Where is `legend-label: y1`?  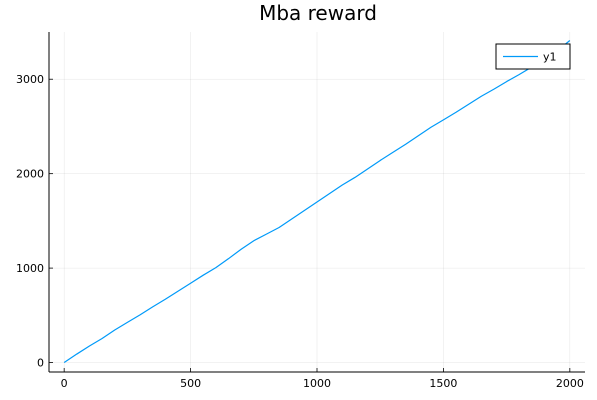
legend-label: y1 is located at coordinates (550, 57).